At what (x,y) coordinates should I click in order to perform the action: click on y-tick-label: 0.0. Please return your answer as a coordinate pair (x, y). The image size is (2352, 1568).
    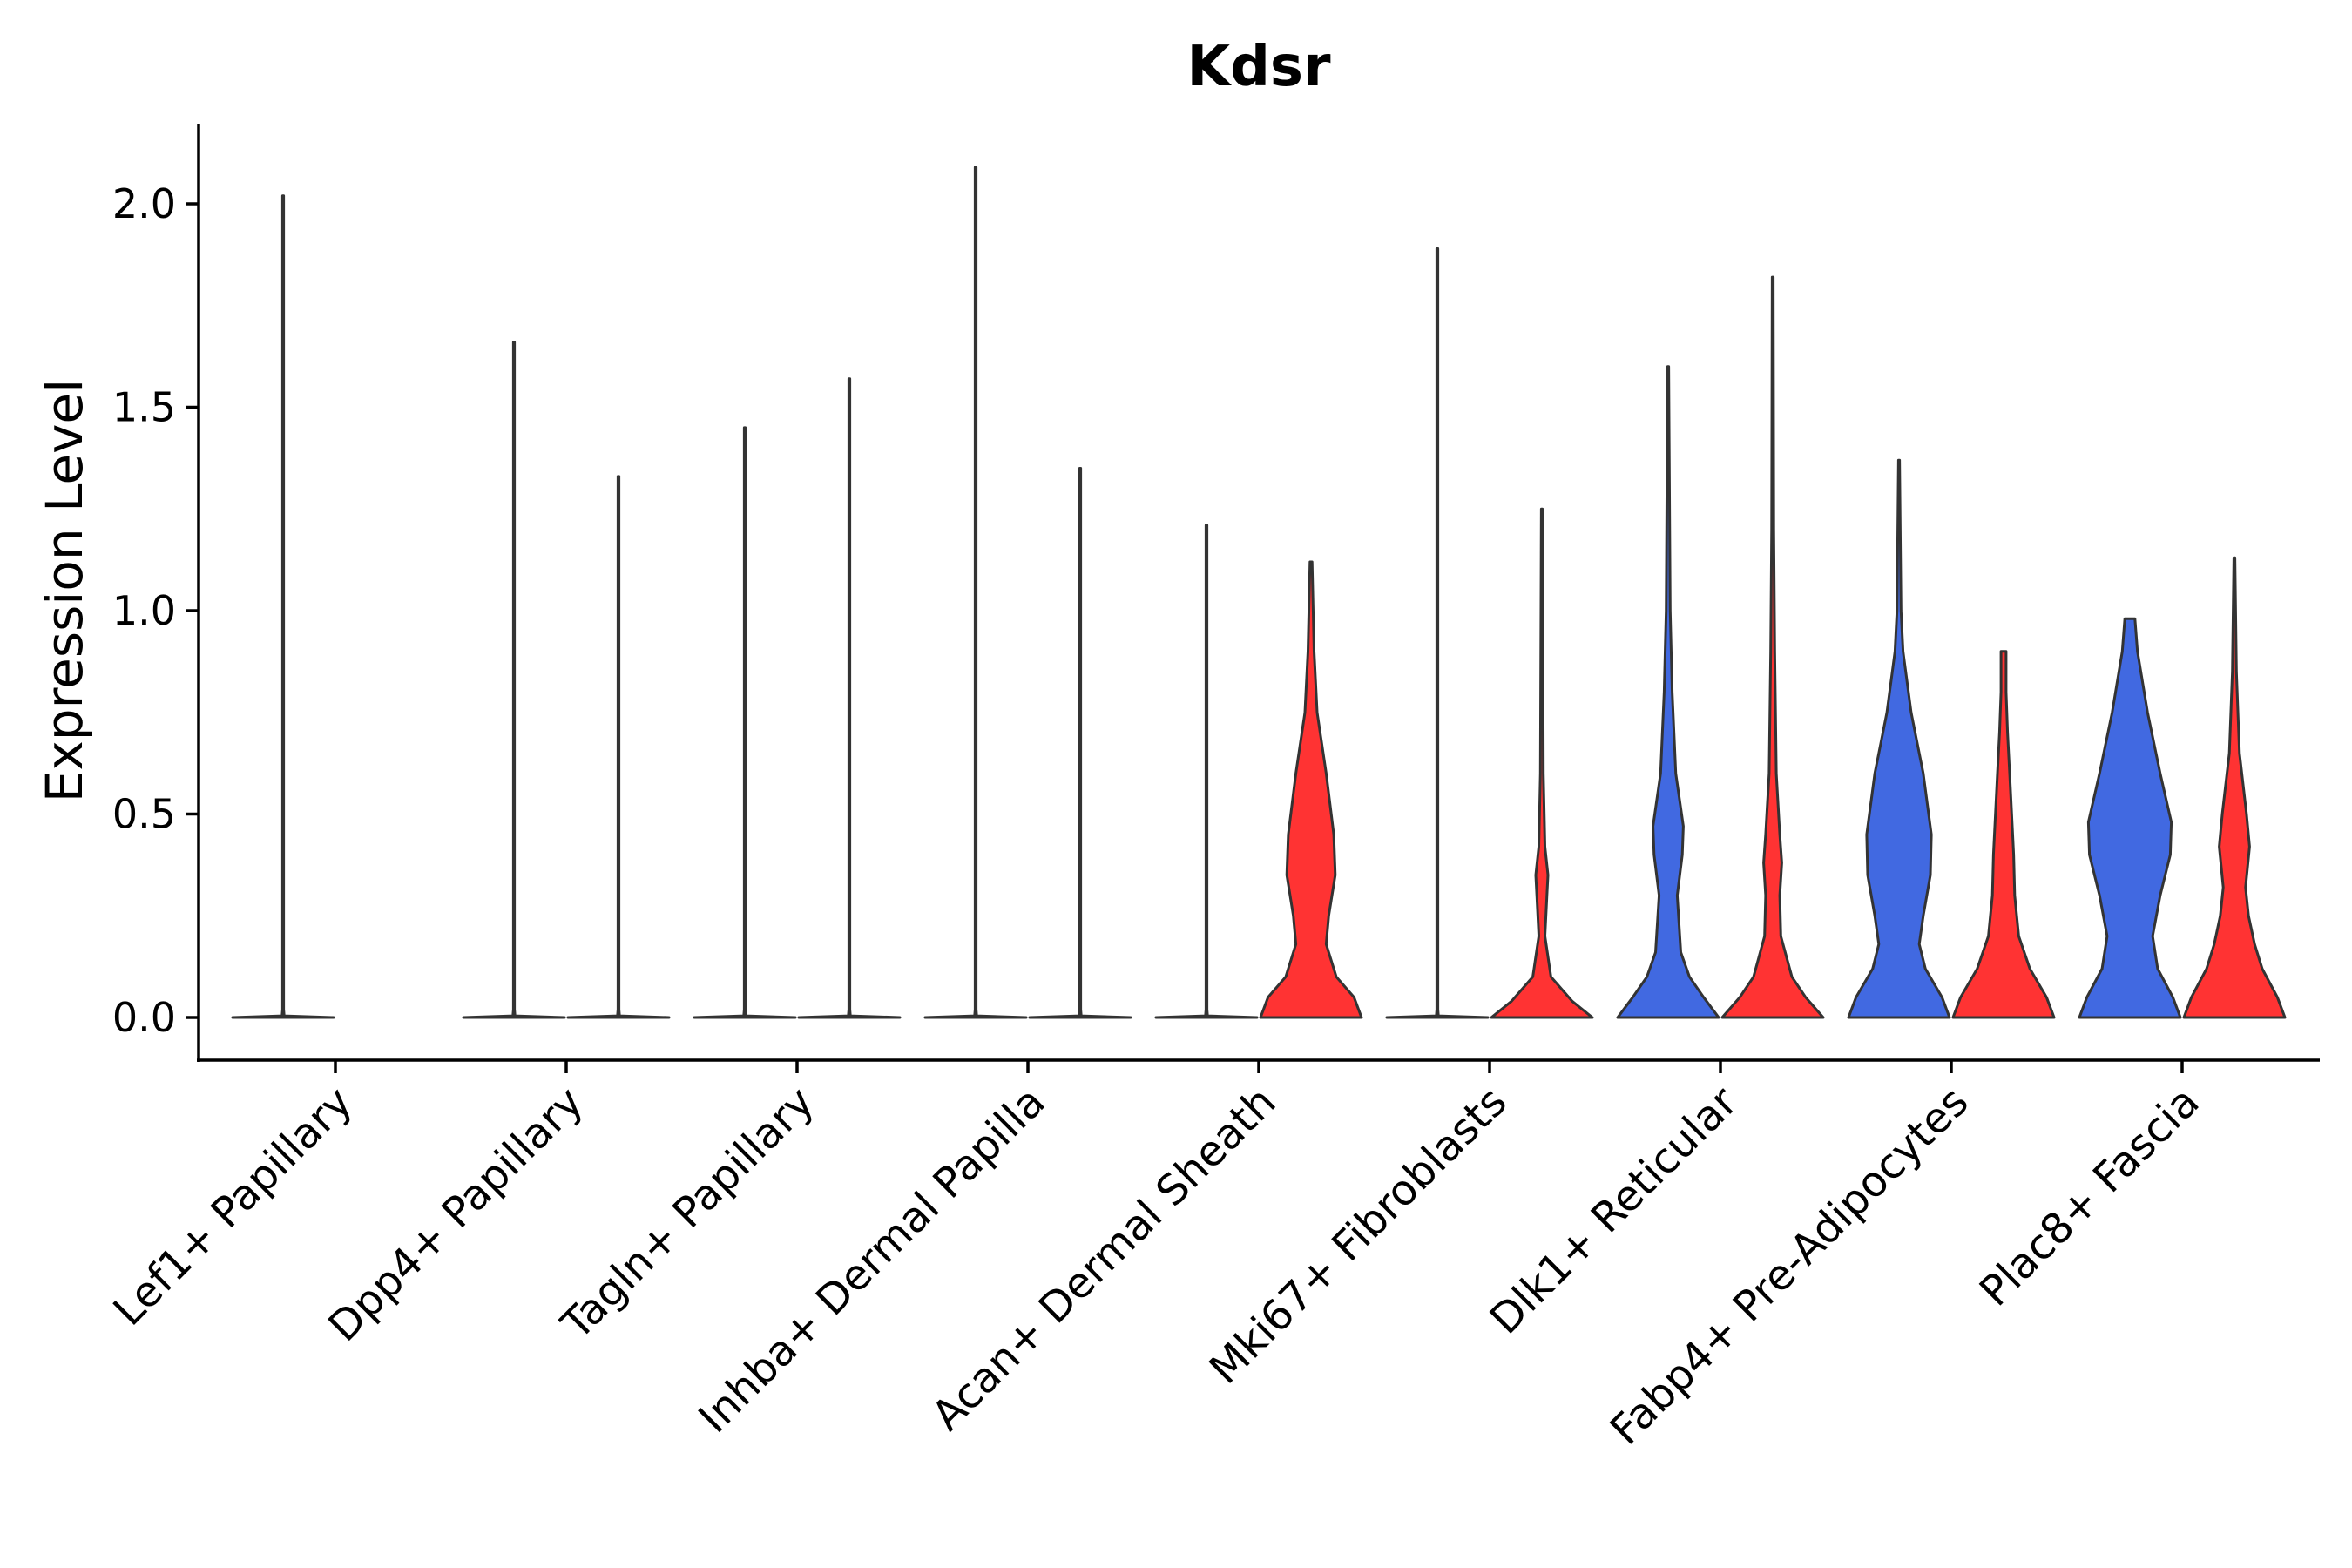
    Looking at the image, I should click on (144, 1017).